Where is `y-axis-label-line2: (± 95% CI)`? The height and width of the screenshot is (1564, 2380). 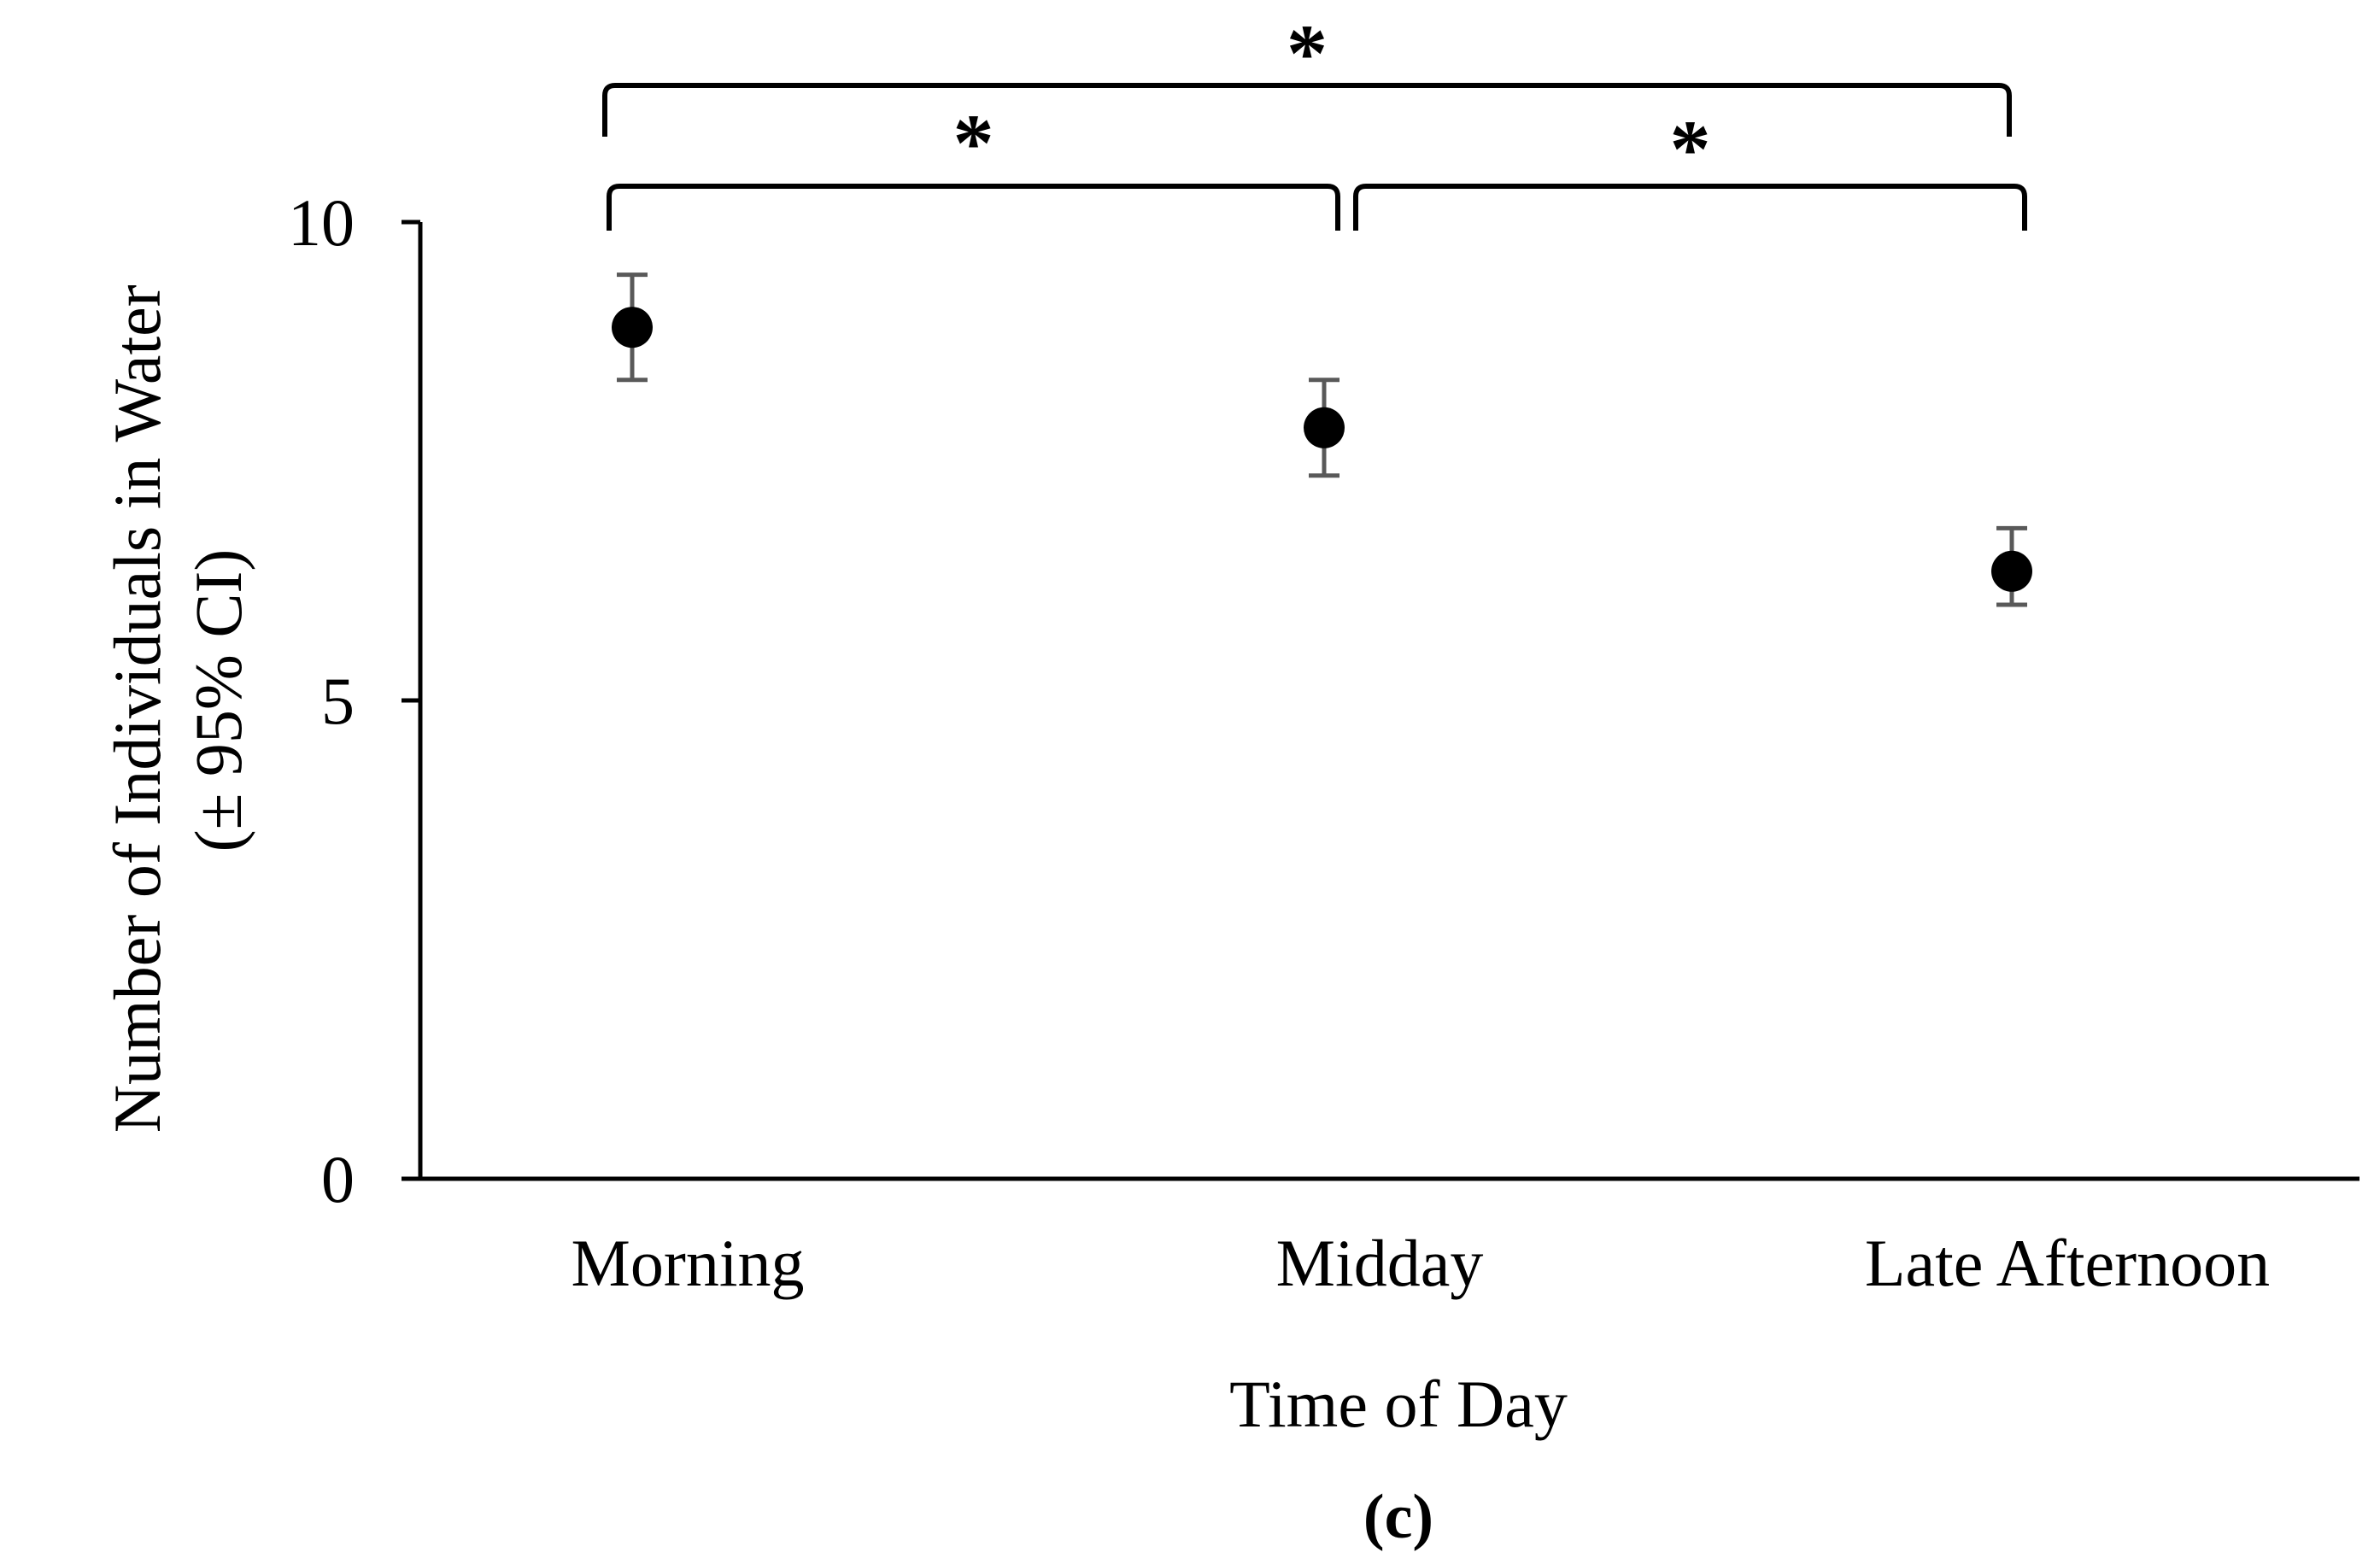
y-axis-label-line2: (± 95% CI) is located at coordinates (218, 700).